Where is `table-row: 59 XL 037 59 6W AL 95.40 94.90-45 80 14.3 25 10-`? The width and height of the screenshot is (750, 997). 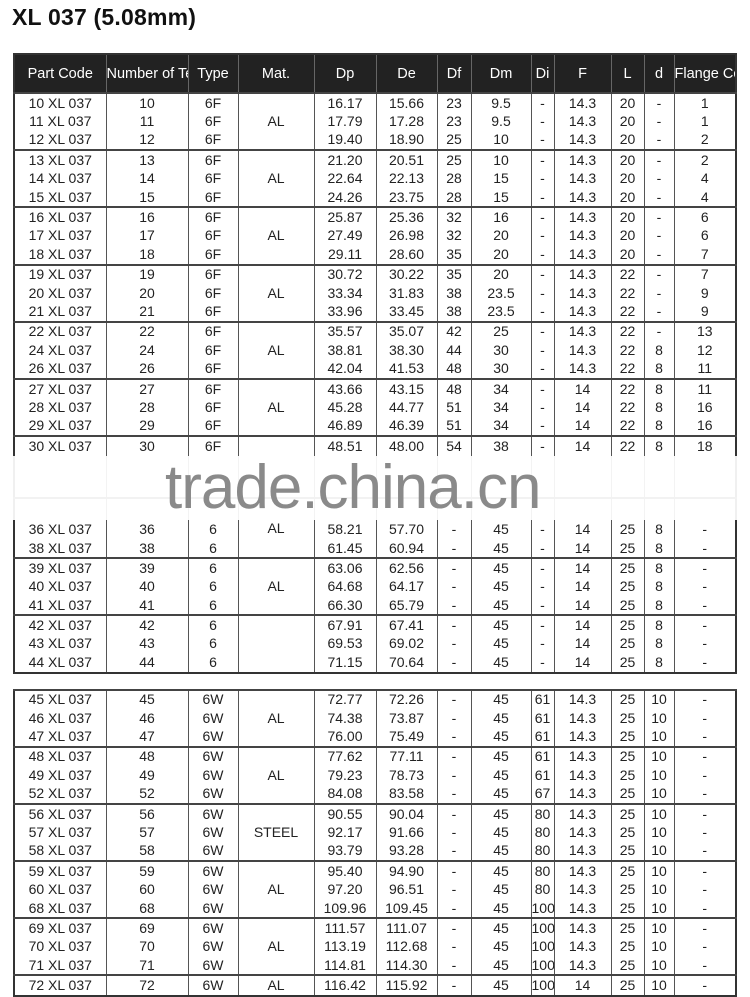 table-row: 59 XL 037 59 6W AL 95.40 94.90-45 80 14.3 25 10- is located at coordinates (375, 889).